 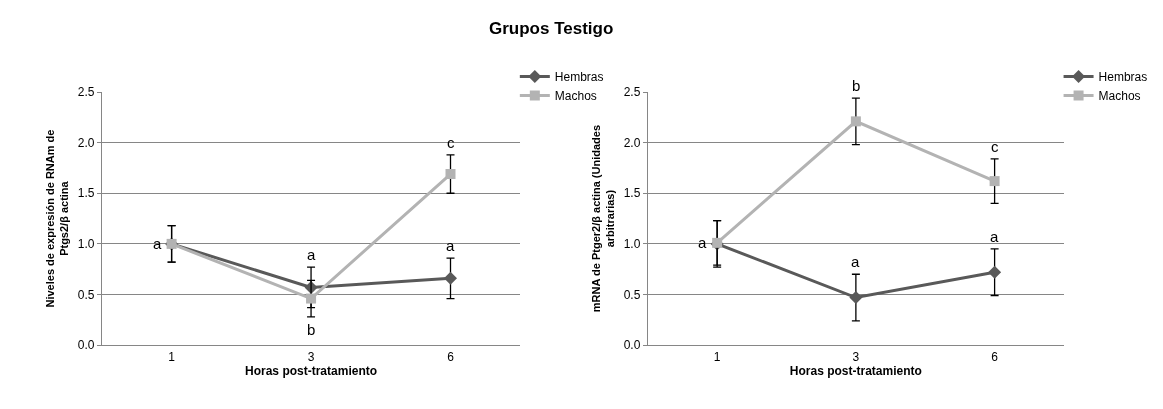 I want to click on chart-title: Grupos Testigo, so click(x=551, y=28).